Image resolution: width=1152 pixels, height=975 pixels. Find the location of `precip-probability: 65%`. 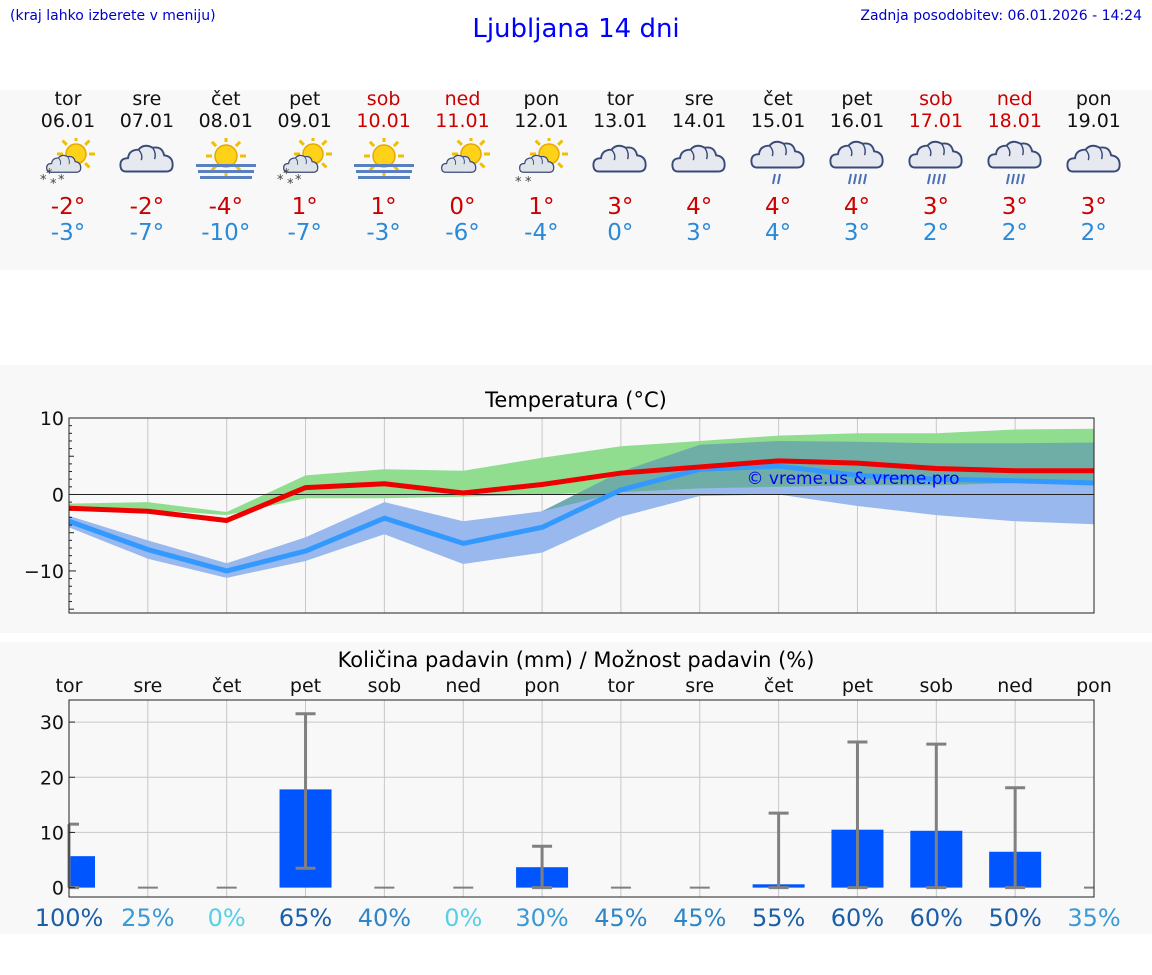

precip-probability: 65% is located at coordinates (305, 918).